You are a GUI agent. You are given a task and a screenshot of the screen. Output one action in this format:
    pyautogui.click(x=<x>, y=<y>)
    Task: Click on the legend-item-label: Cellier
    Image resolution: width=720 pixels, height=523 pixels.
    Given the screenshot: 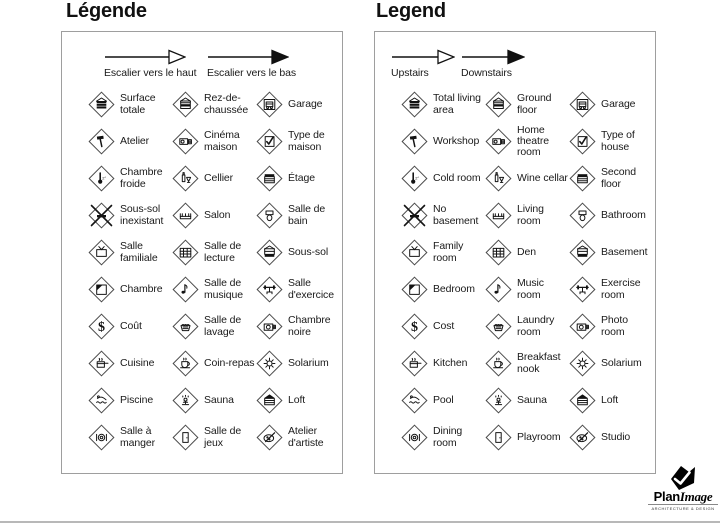 What is the action you would take?
    pyautogui.click(x=219, y=177)
    